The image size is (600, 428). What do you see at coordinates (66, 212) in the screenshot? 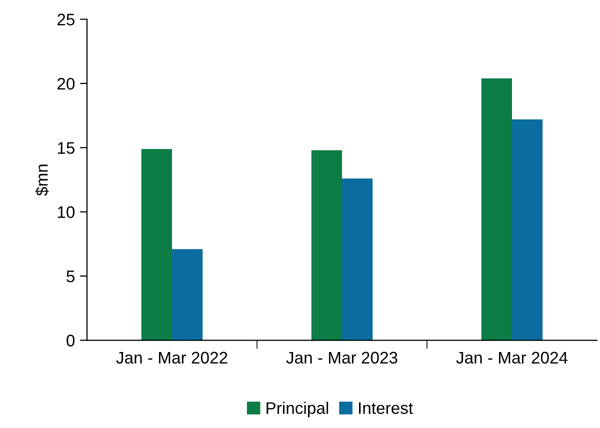
I see `y-tick-label: 10` at bounding box center [66, 212].